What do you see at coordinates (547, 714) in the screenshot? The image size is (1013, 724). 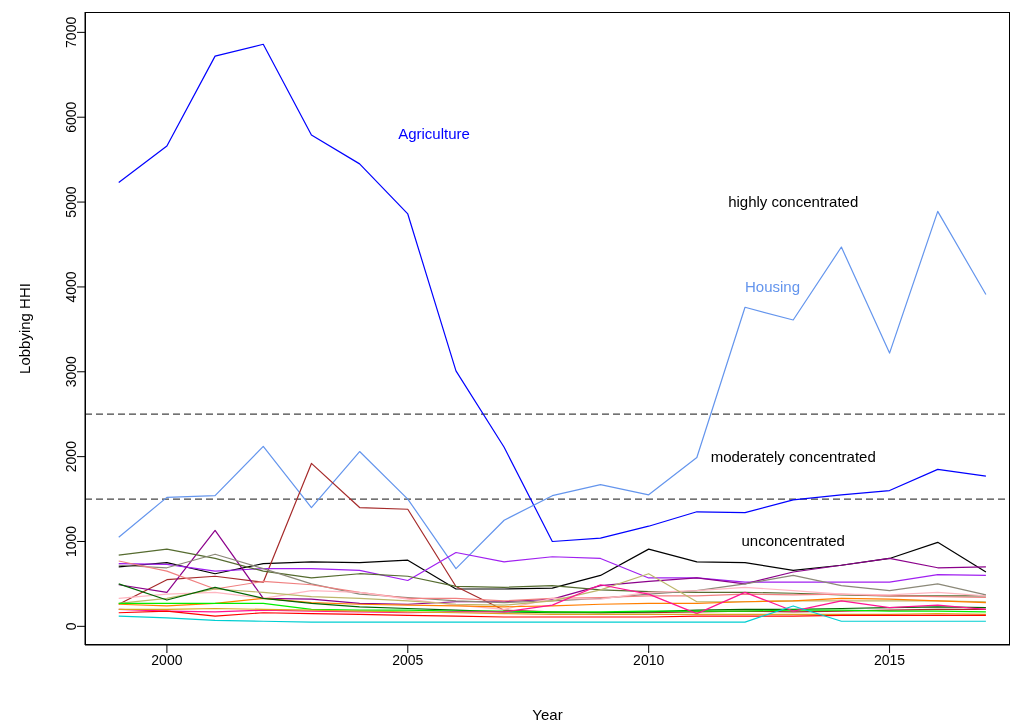 I see `x-axis-title: Year` at bounding box center [547, 714].